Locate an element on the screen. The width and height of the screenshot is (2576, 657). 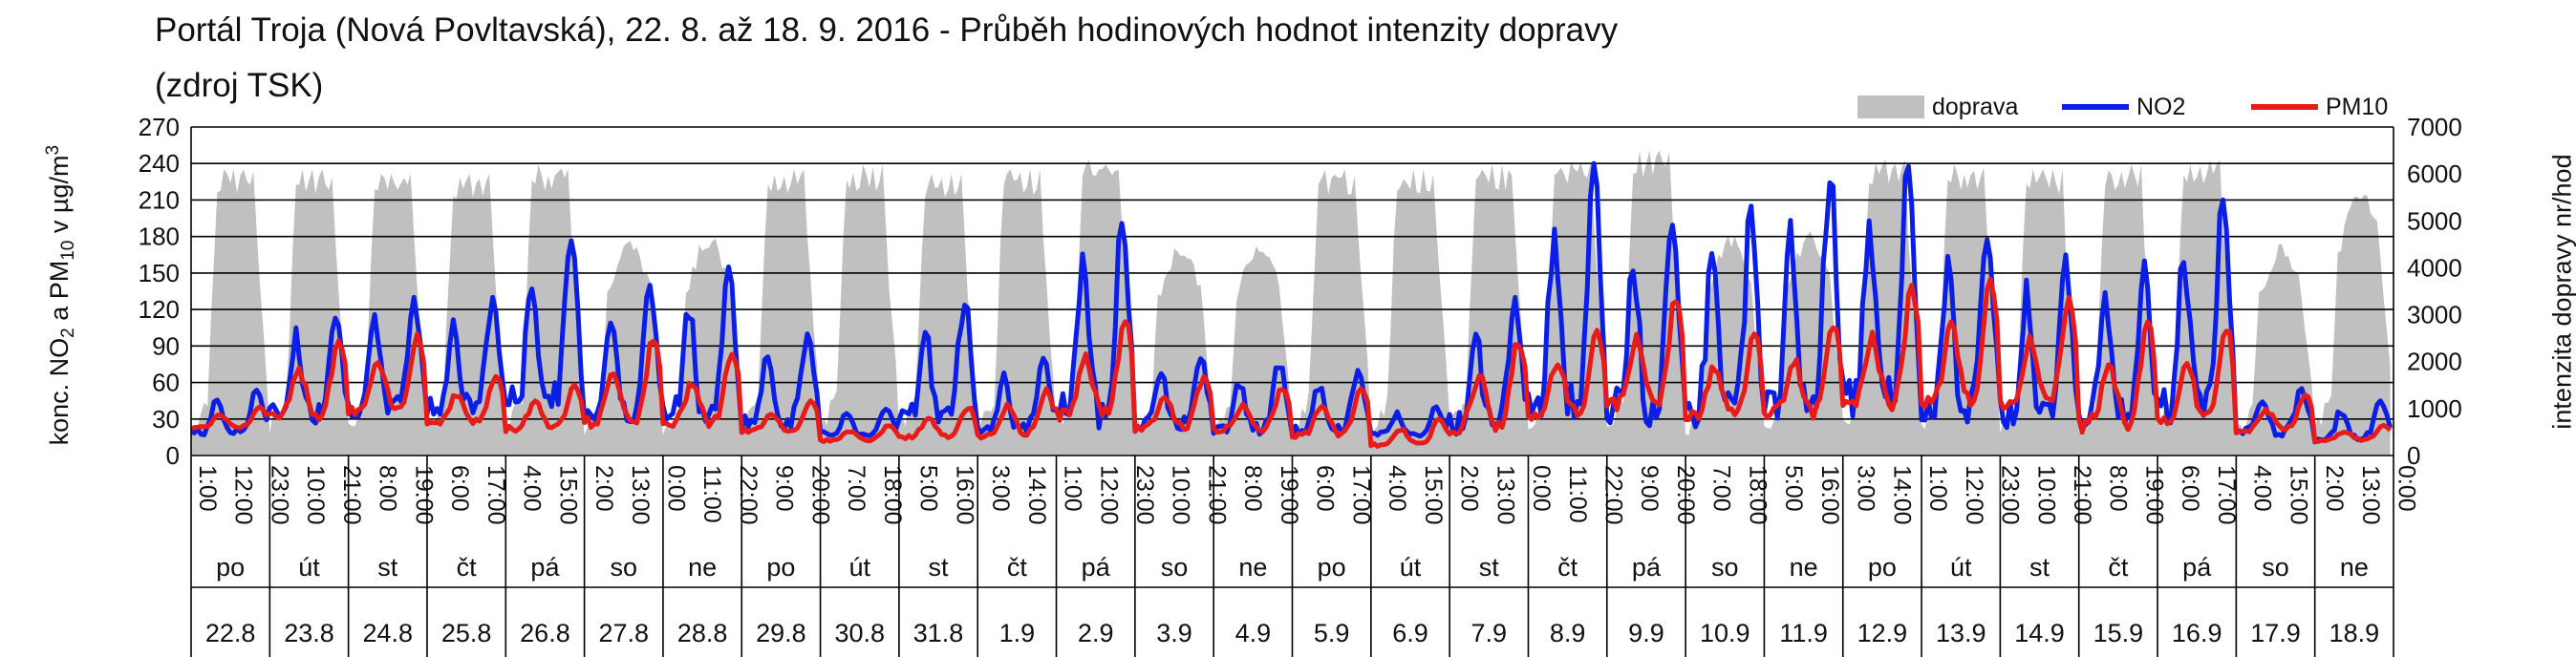
date-label: 7.9 is located at coordinates (1489, 633).